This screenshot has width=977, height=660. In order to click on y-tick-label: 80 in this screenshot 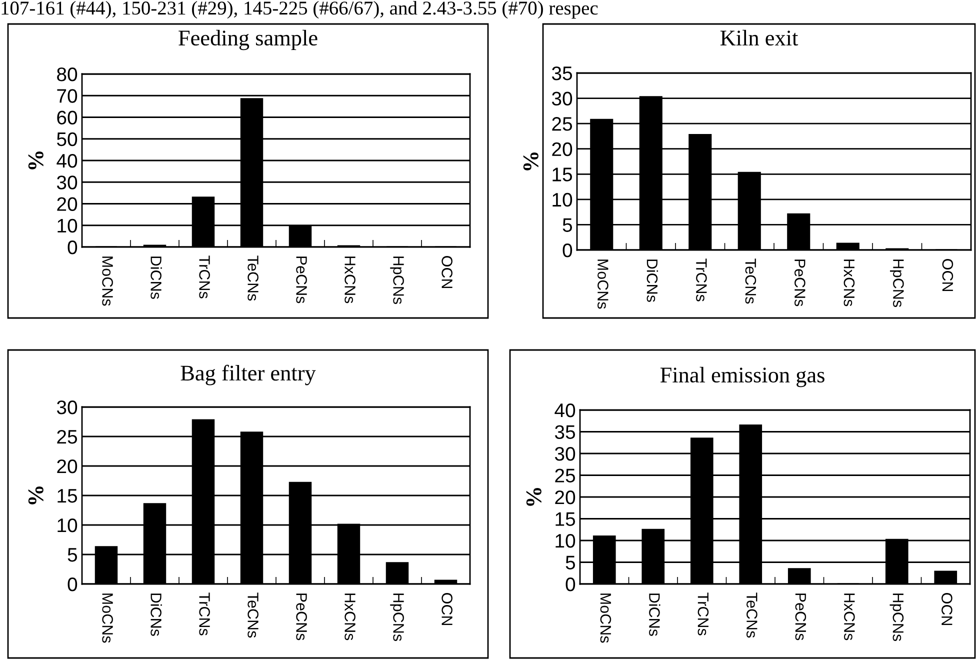, I will do `click(67, 74)`.